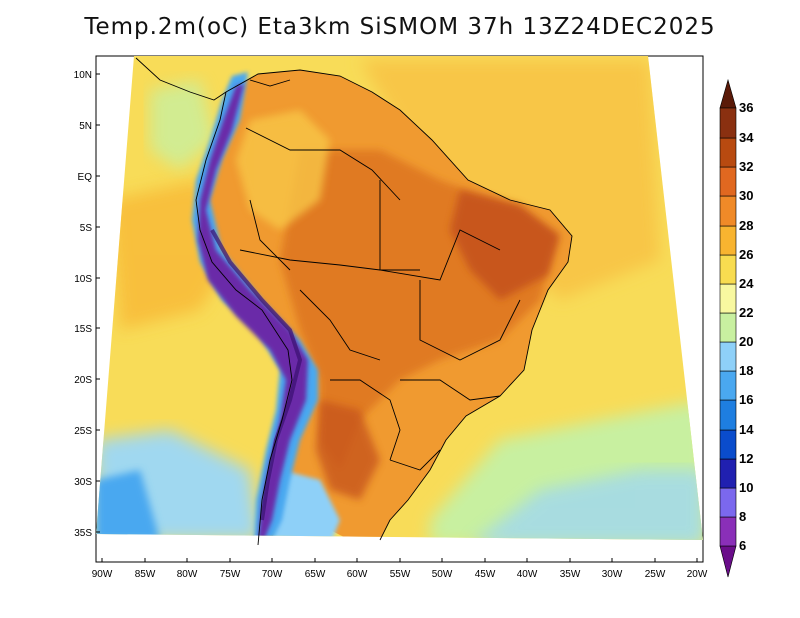 Image resolution: width=800 pixels, height=618 pixels. Describe the element at coordinates (270, 235) in the screenshot. I see `border-peru` at that location.